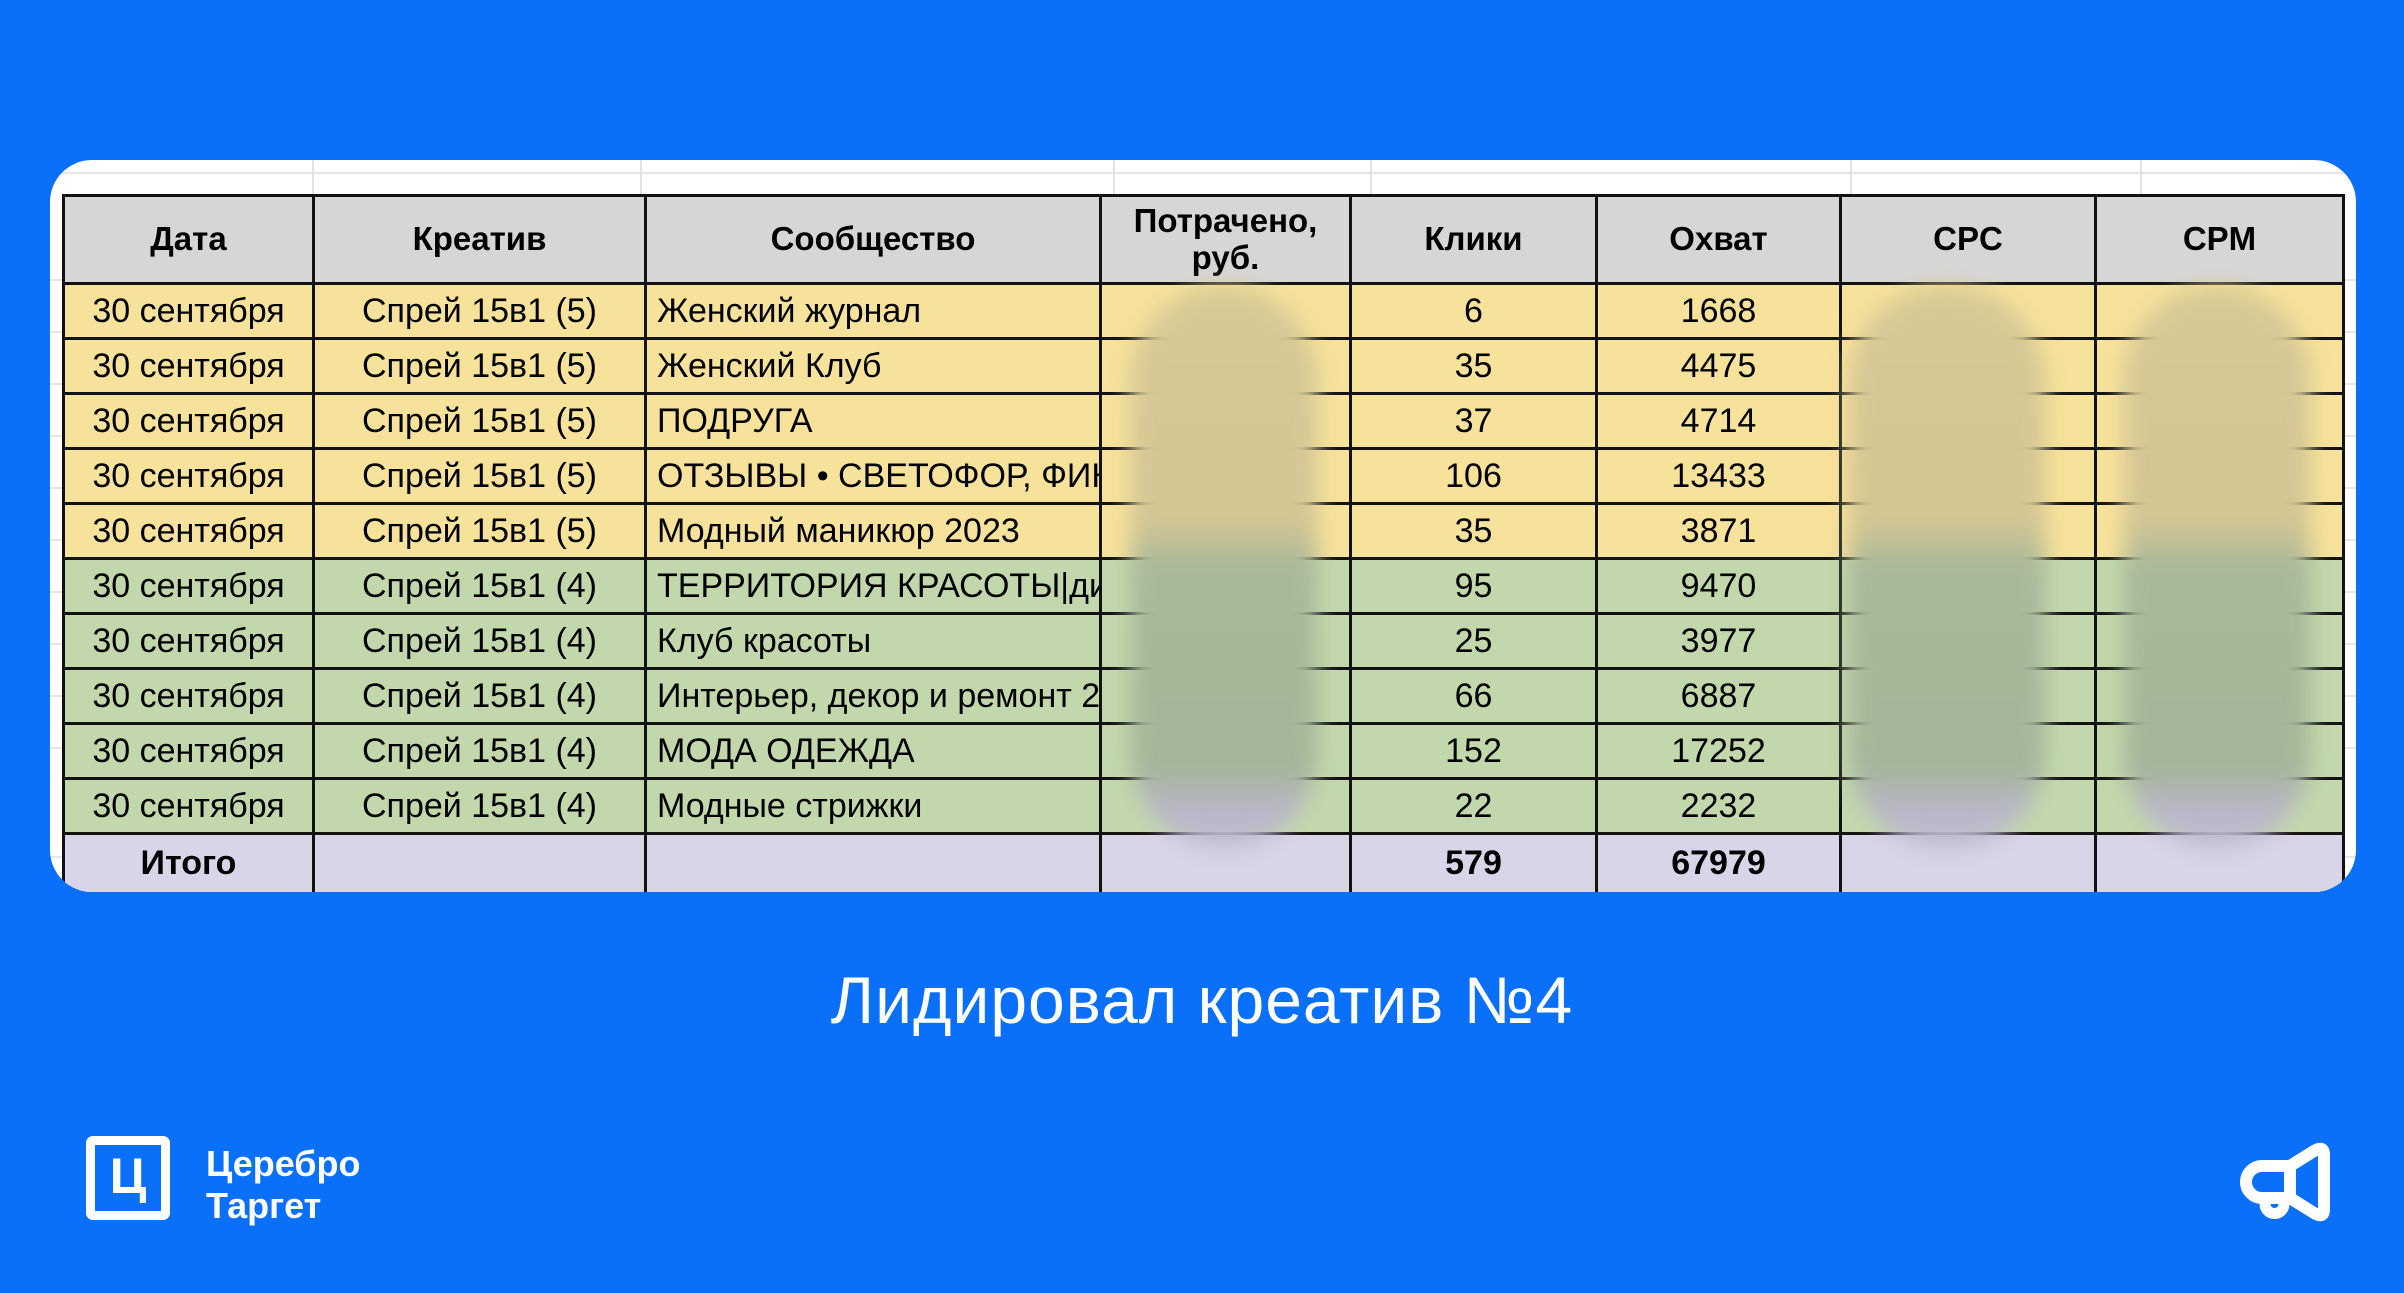 The image size is (2404, 1293). What do you see at coordinates (1718, 239) in the screenshot?
I see `header-reach: Охват` at bounding box center [1718, 239].